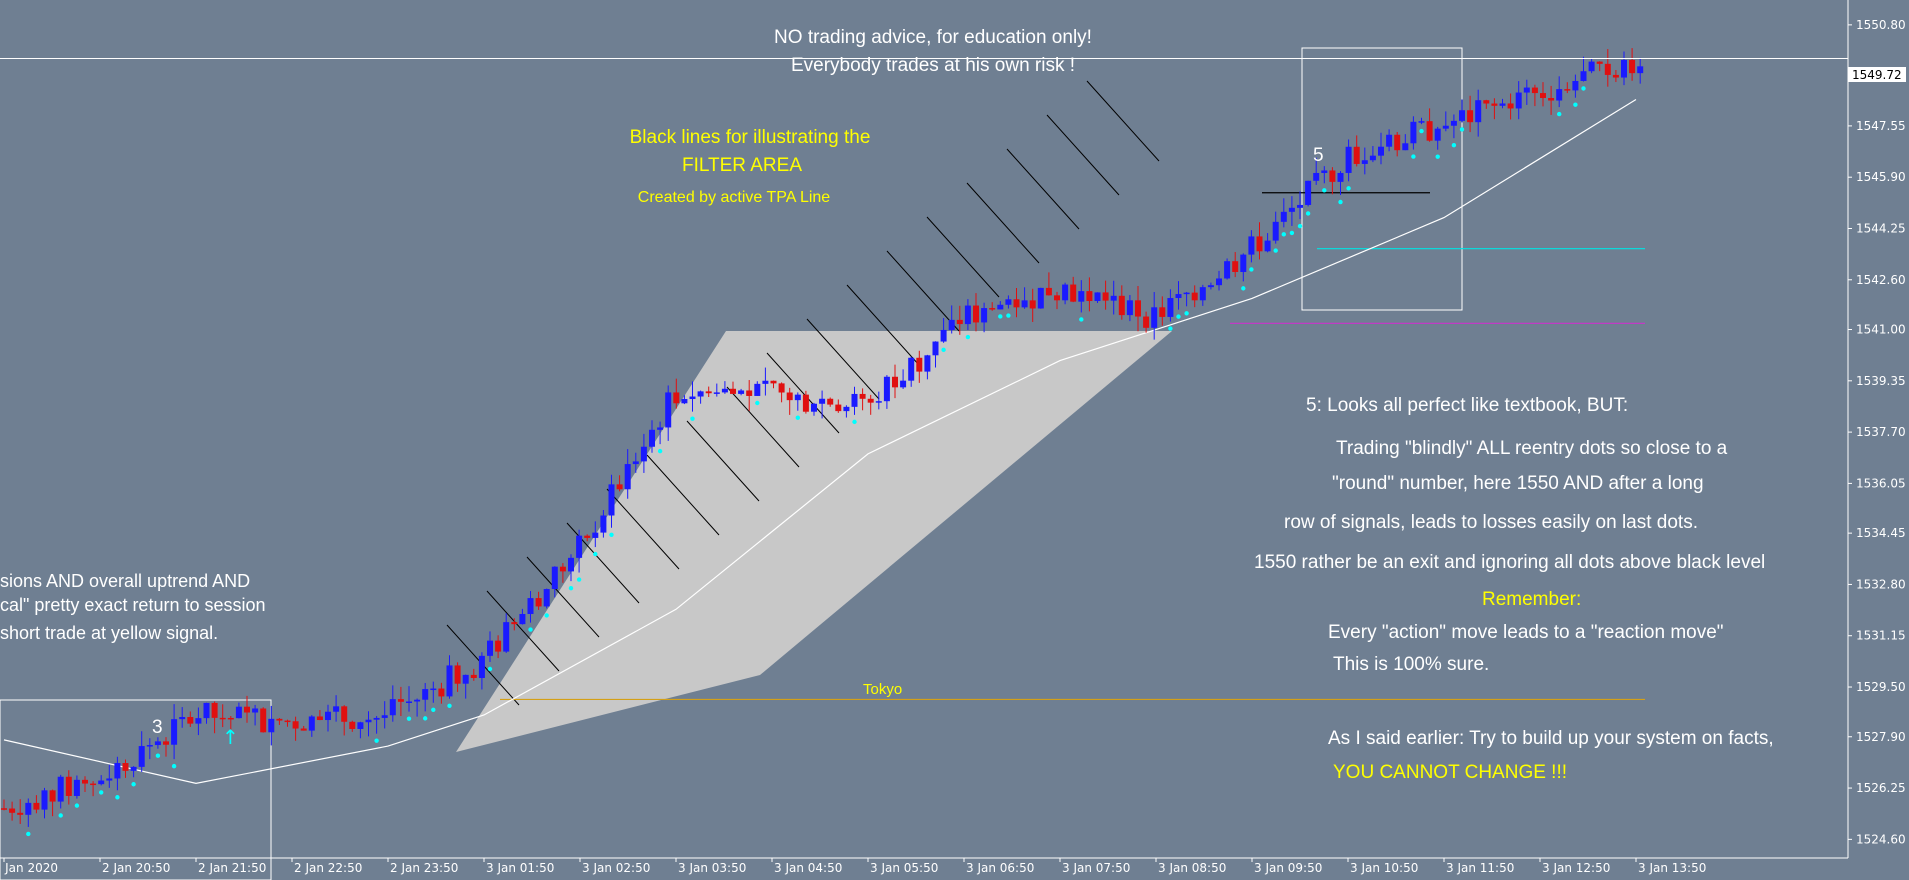 This screenshot has width=1909, height=880. Describe the element at coordinates (157, 727) in the screenshot. I see `box-3-label: 3` at that location.